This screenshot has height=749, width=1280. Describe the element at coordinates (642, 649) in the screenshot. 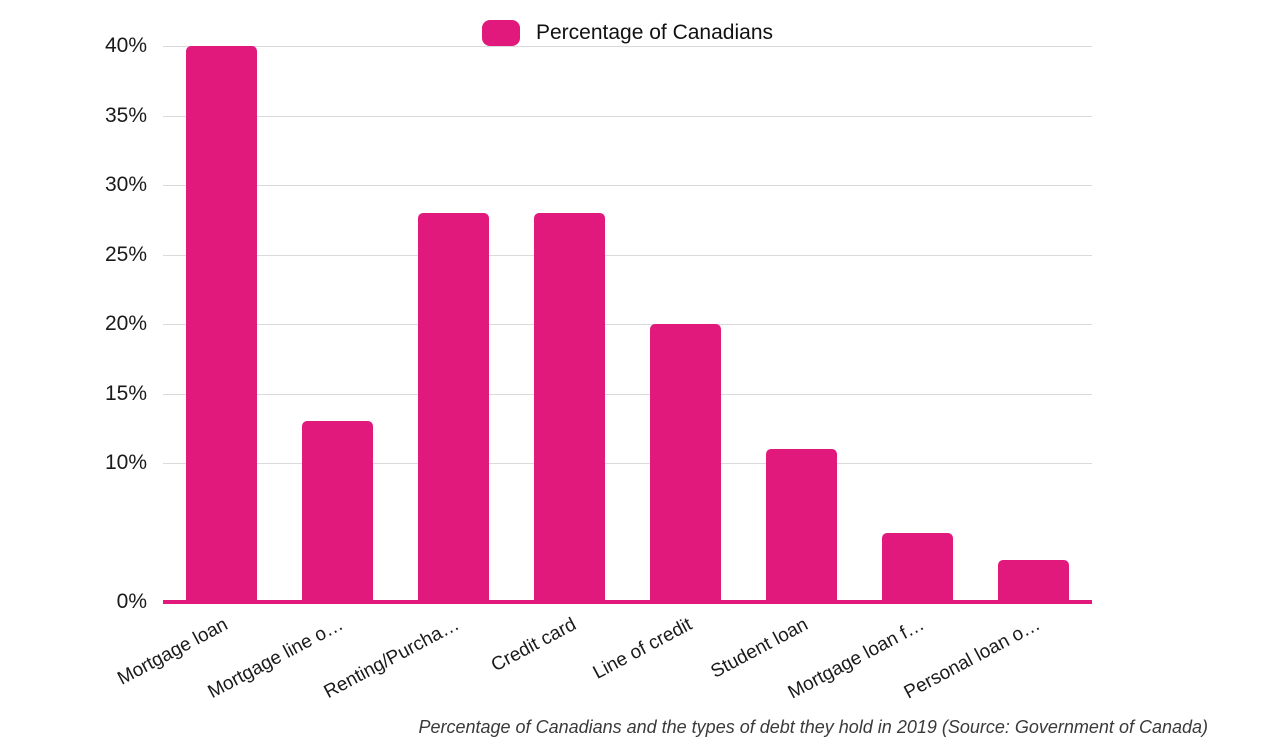

I see `x-category-label-text: Line of credit` at that location.